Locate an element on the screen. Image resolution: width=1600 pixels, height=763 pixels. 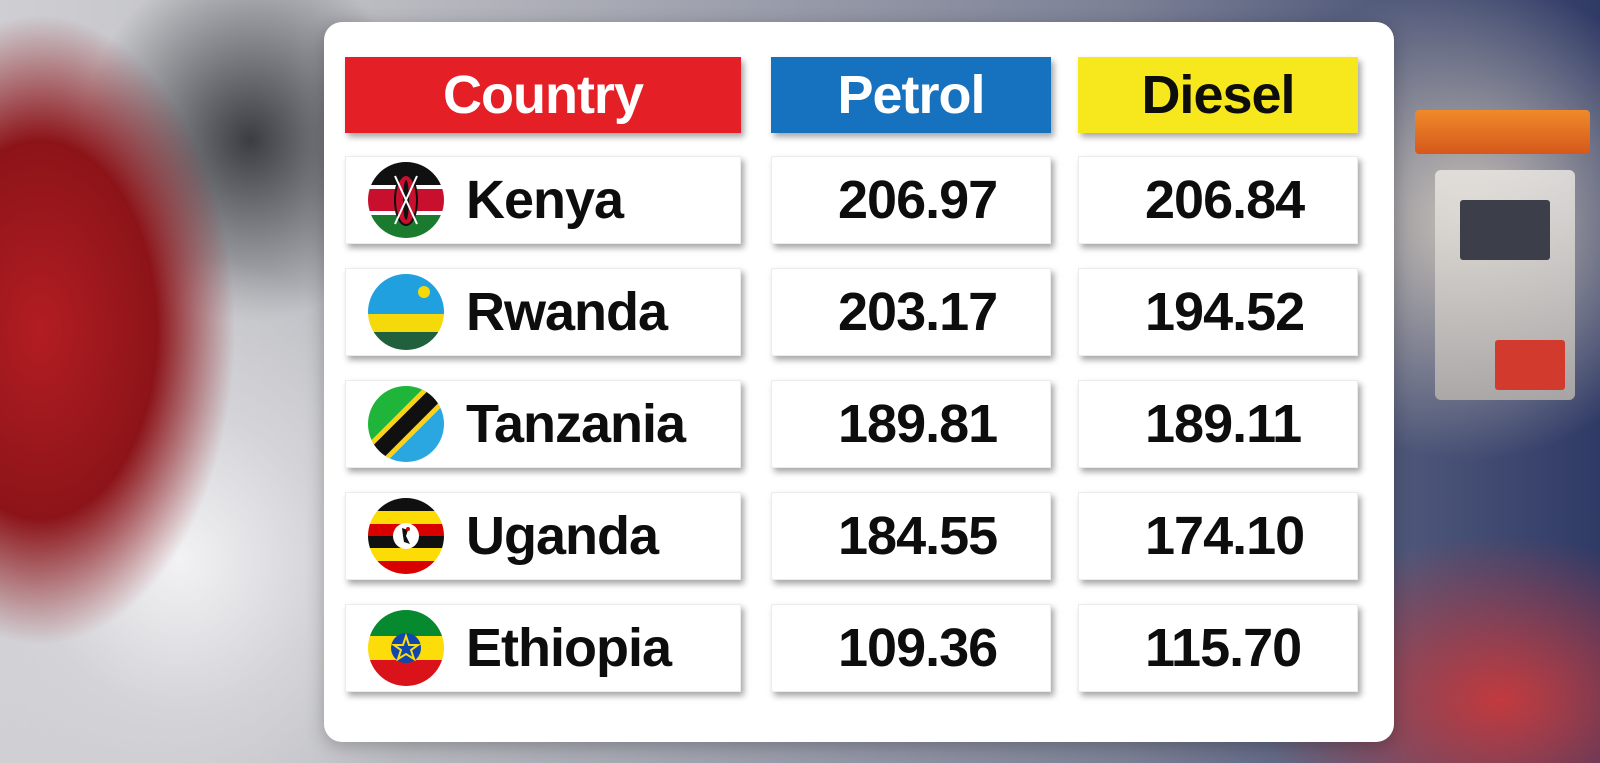
tanzania-flag-icon is located at coordinates (406, 424).